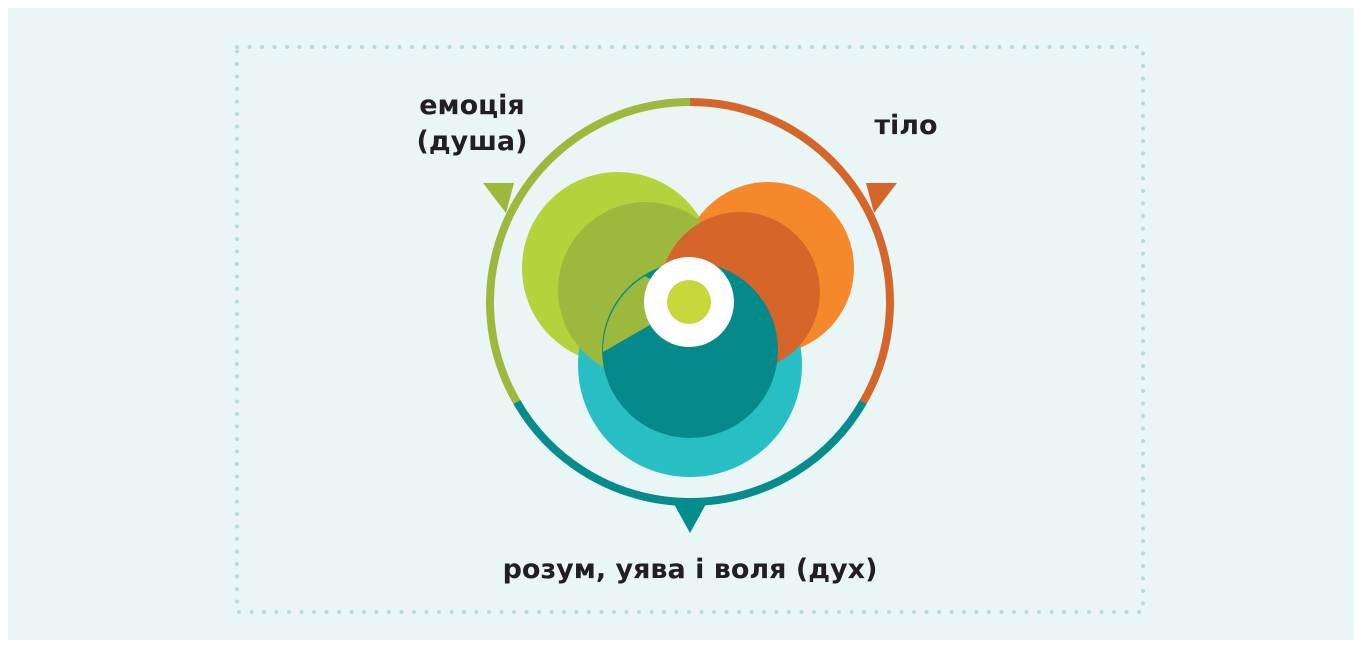  Describe the element at coordinates (905, 125) in the screenshot. I see `body-label: тіло` at that location.